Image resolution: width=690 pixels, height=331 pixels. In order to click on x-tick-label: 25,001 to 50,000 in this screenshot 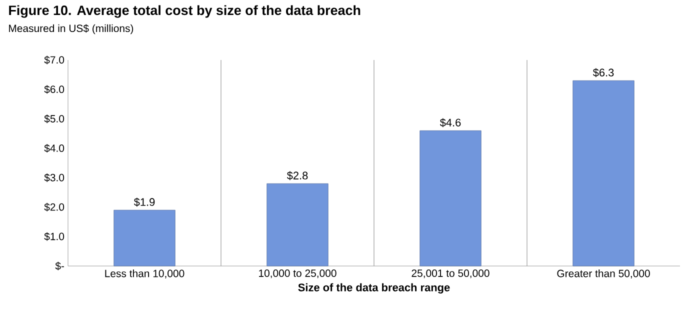, I will do `click(451, 274)`.